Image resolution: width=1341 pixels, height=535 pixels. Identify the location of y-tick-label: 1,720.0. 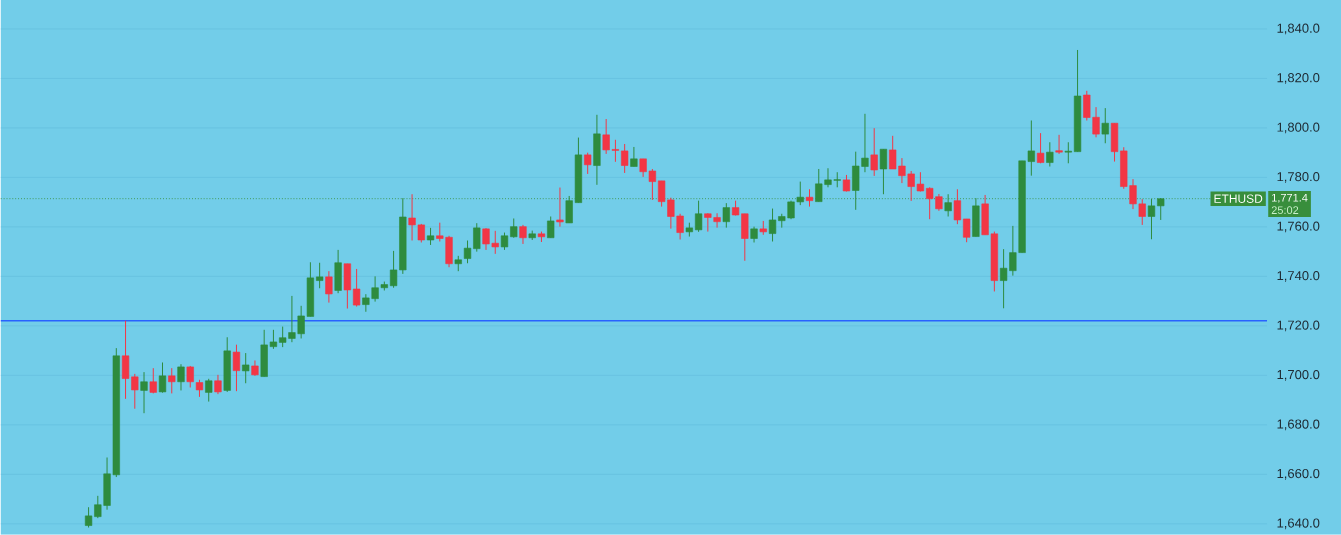
(1298, 326).